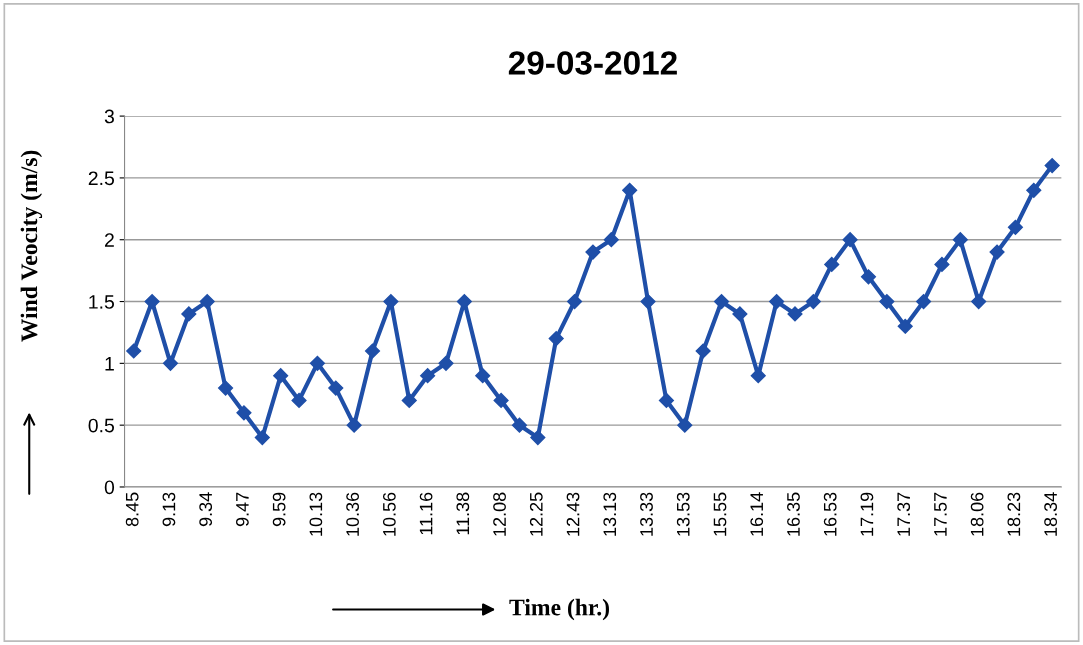 The image size is (1083, 645). Describe the element at coordinates (352, 514) in the screenshot. I see `x-tick-label: 10.36` at that location.